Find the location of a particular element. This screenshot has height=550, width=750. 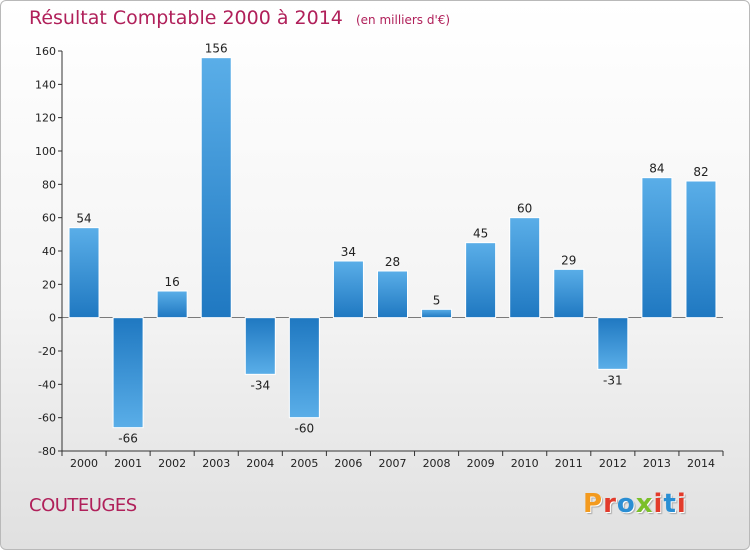

data-label: 156 is located at coordinates (216, 49).